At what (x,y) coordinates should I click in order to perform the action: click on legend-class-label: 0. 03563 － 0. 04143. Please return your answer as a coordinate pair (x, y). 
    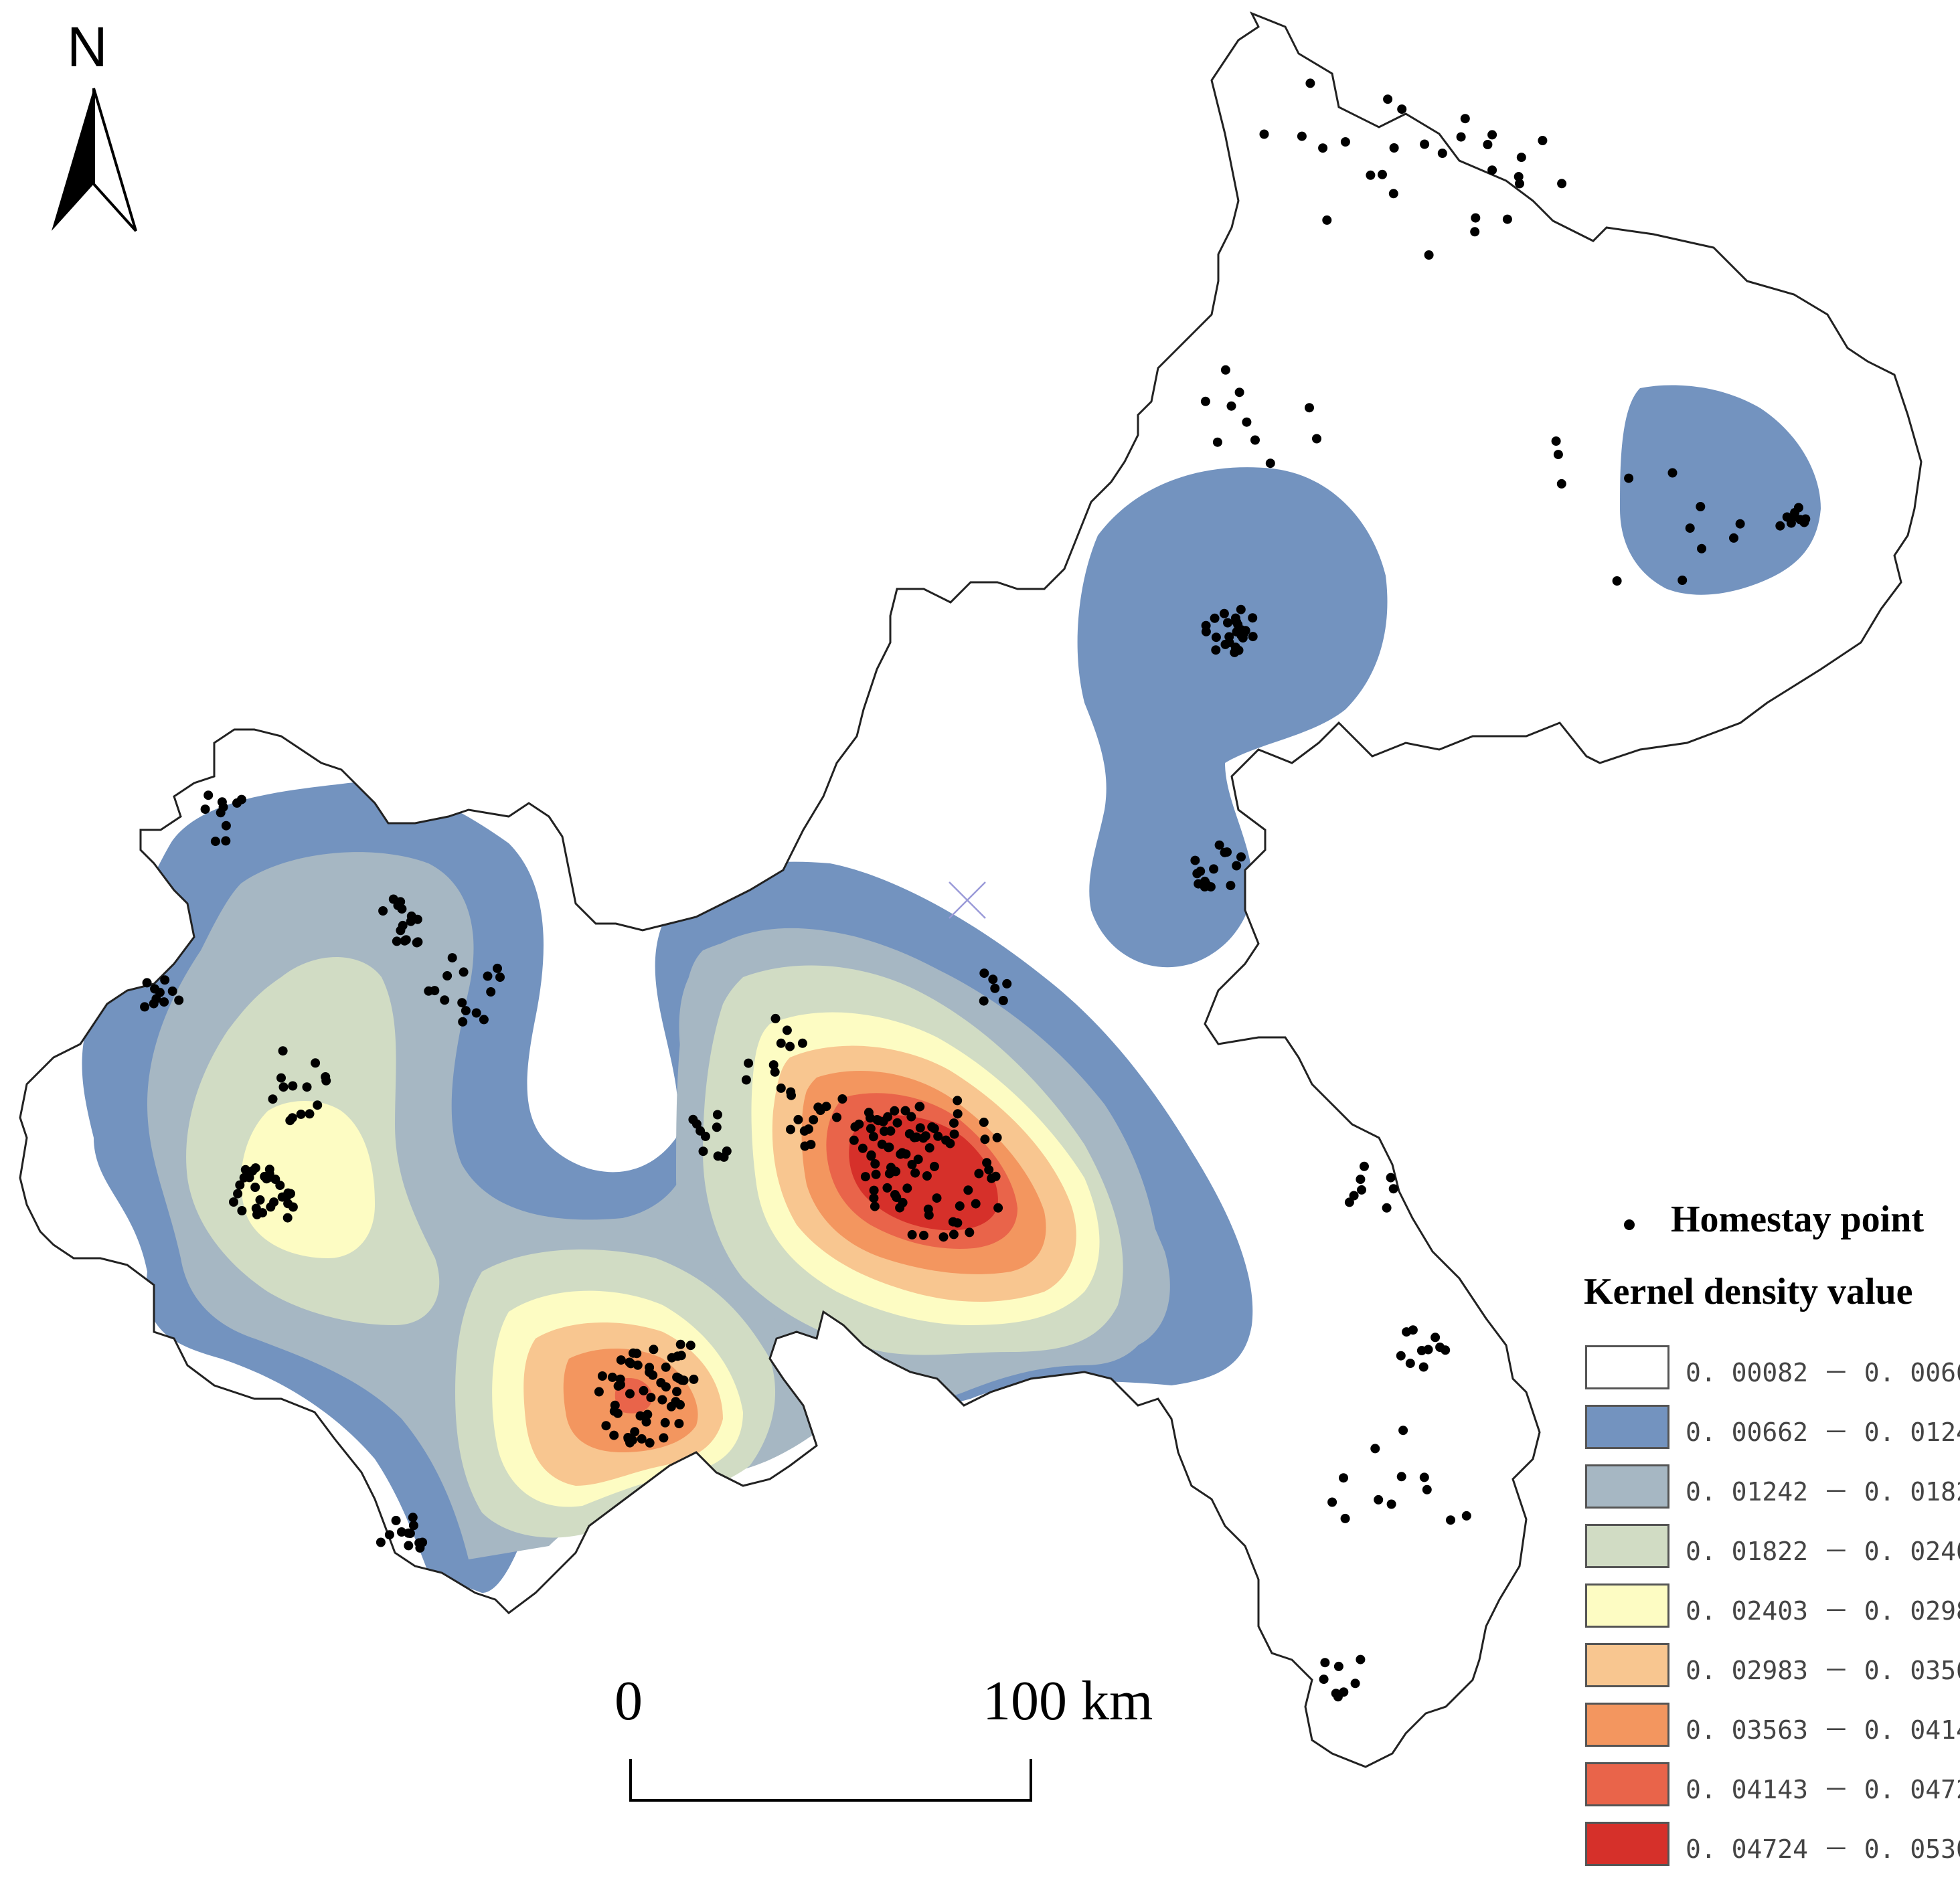
    Looking at the image, I should click on (1823, 1730).